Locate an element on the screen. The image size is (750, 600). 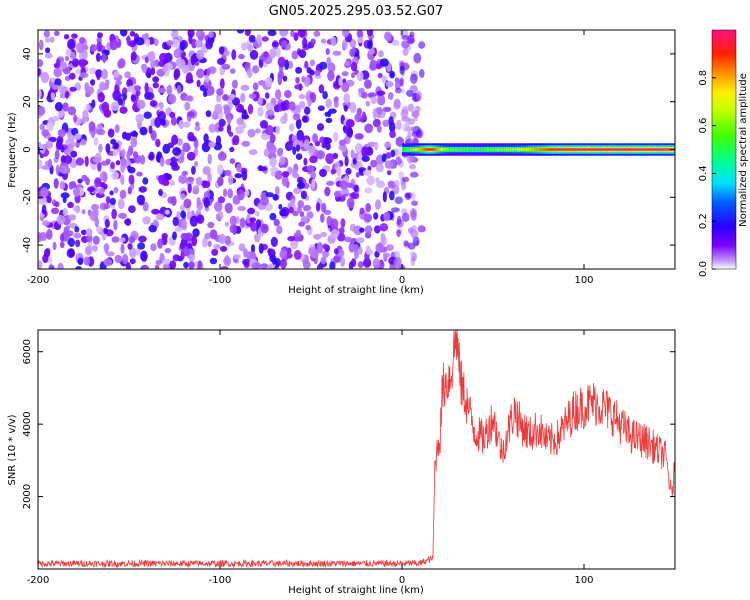
colorbar-tick-label: 0.4 is located at coordinates (703, 173).